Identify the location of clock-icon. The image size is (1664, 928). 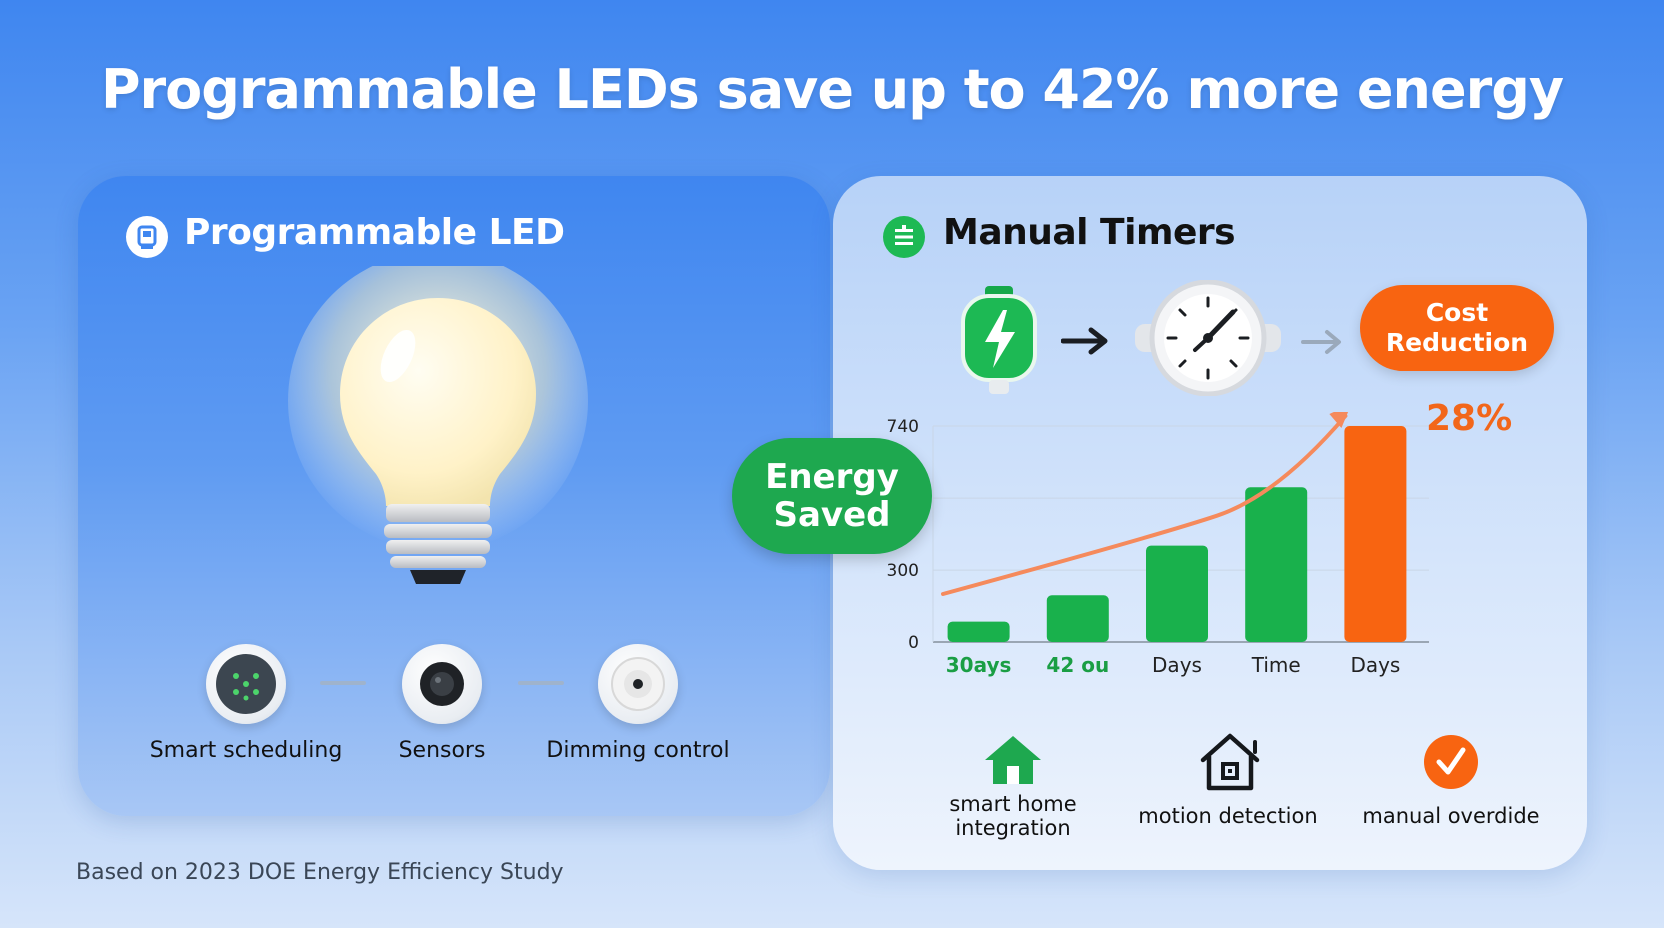
(1208, 338).